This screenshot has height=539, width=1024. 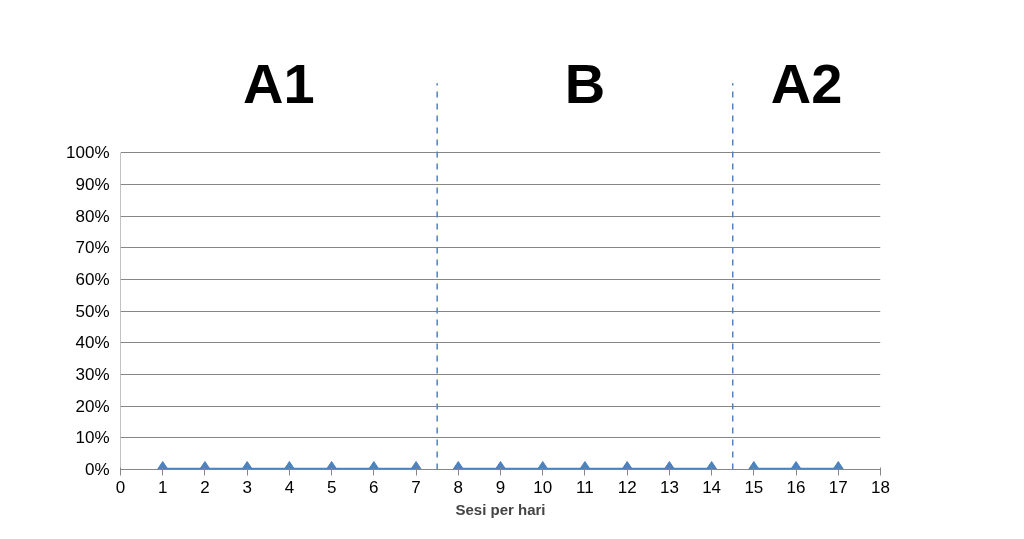 What do you see at coordinates (279, 83) in the screenshot?
I see `text: A1` at bounding box center [279, 83].